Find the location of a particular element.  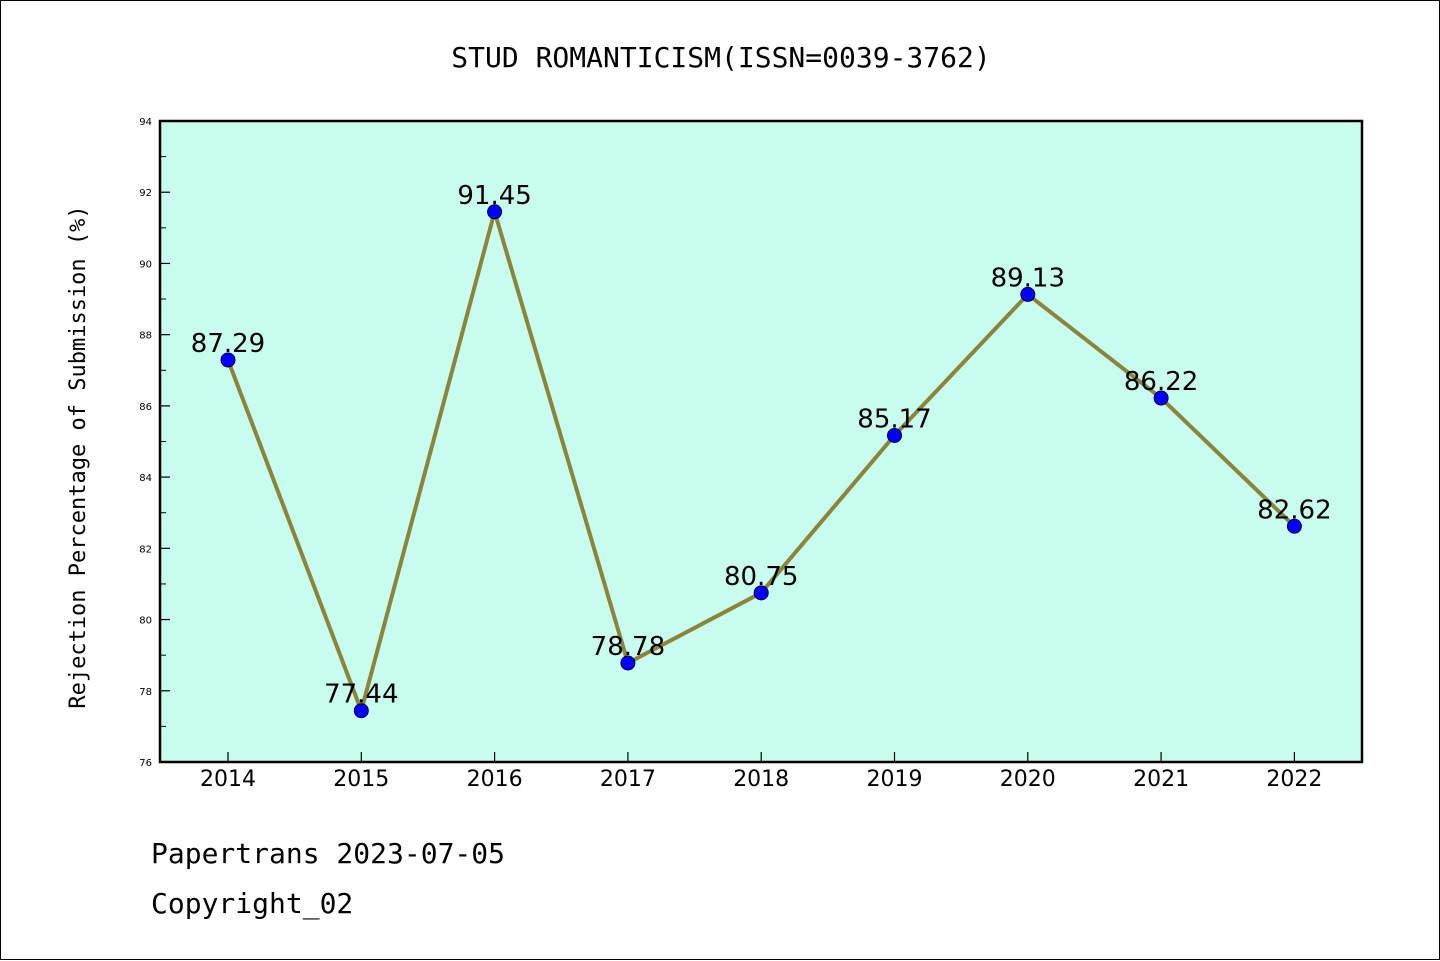

data-label-2017: 78.78 is located at coordinates (628, 647).